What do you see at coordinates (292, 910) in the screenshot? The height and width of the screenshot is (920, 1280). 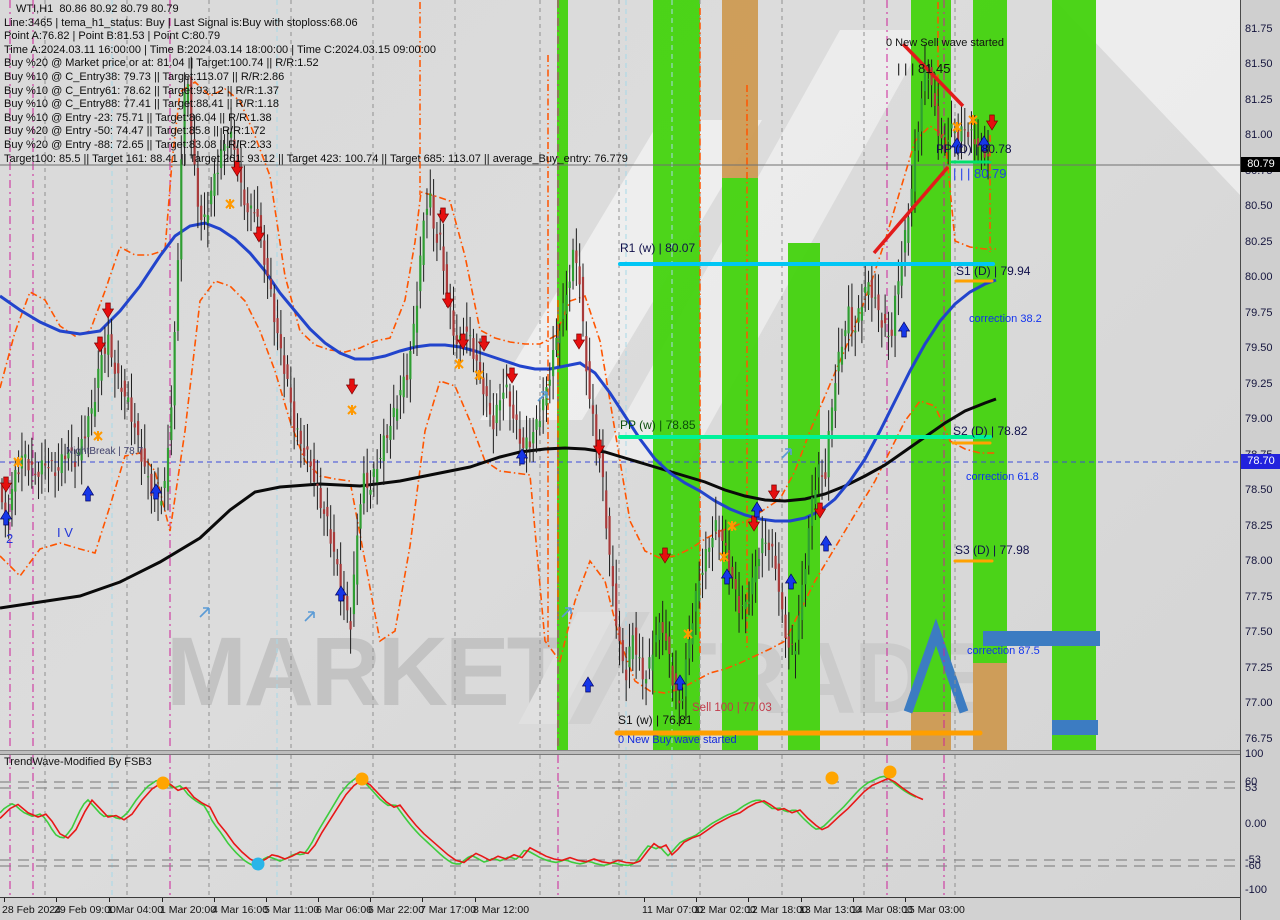 I see `time-label: 5 Mar 11:00` at bounding box center [292, 910].